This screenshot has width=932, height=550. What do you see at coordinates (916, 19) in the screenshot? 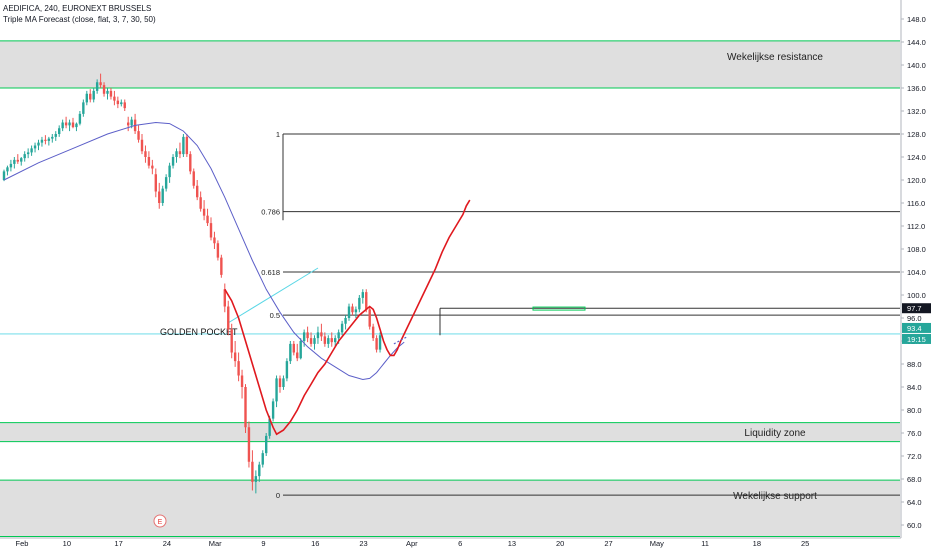
I see `y-tick-label: 148.0` at bounding box center [916, 19].